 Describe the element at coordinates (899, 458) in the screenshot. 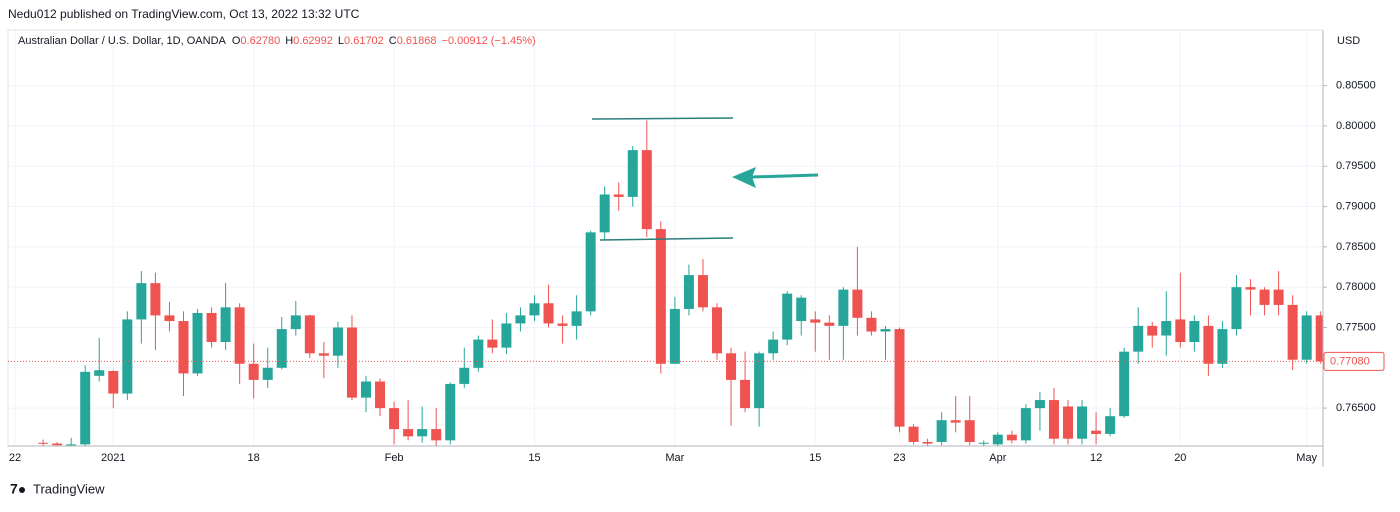

I see `x-tick-label: 23` at that location.